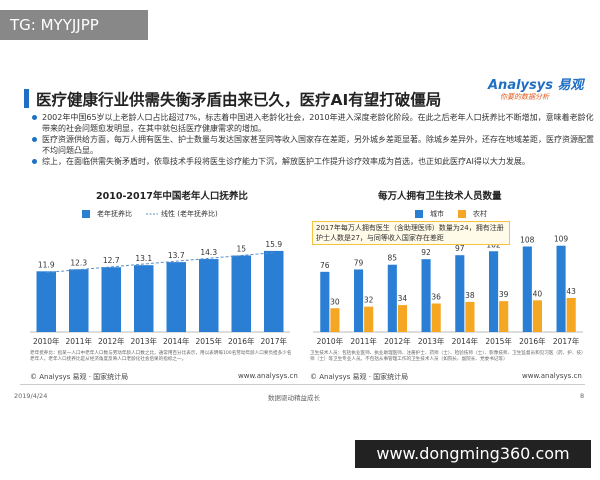 The image size is (600, 480). I want to click on data-label: 39, so click(504, 294).